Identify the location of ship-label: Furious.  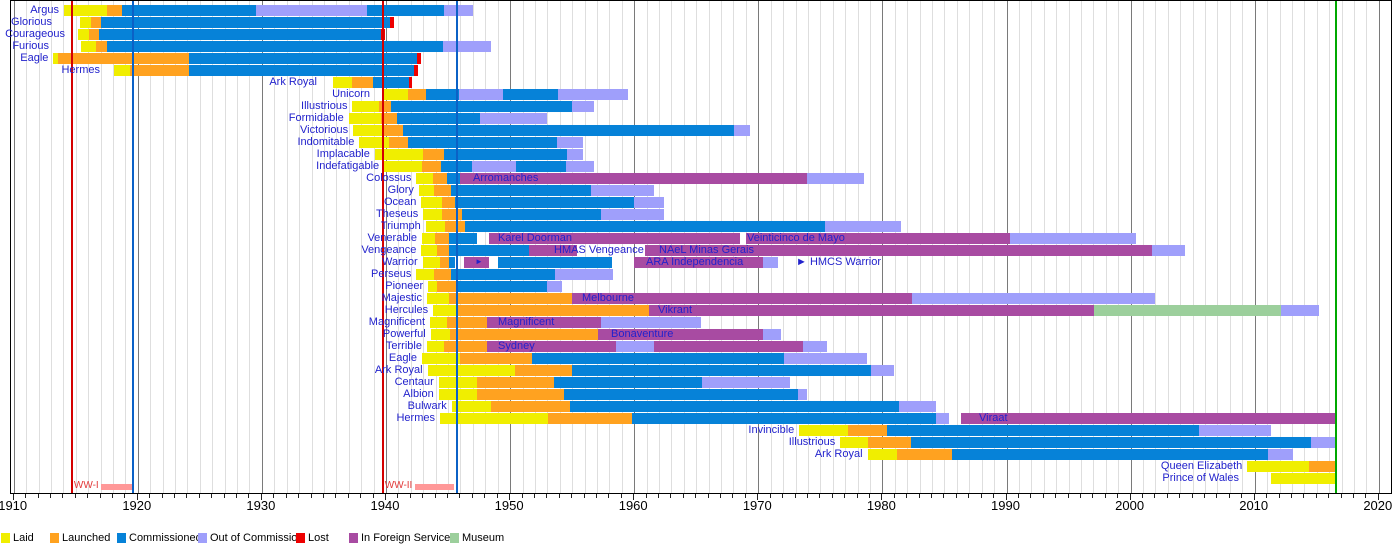
(30, 46).